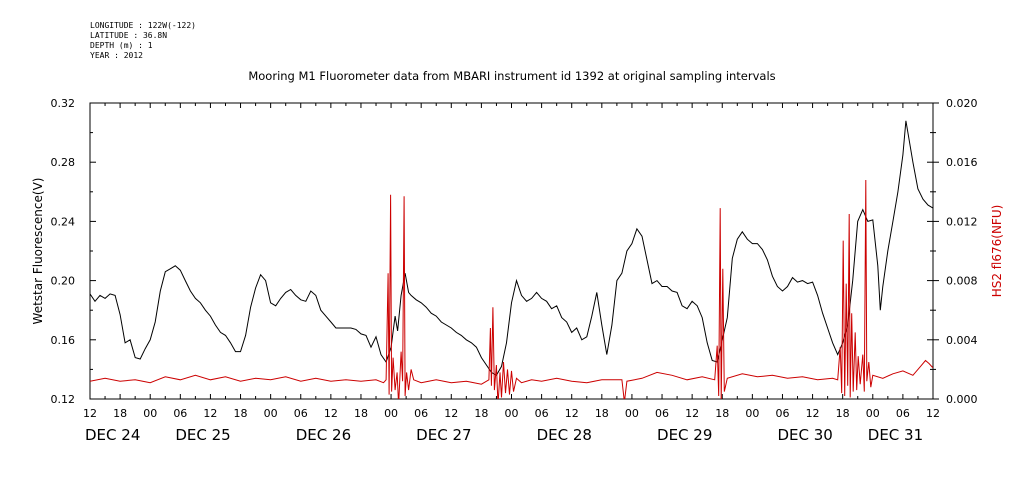 This screenshot has height=504, width=1009. I want to click on date-label: DEC 26, so click(323, 435).